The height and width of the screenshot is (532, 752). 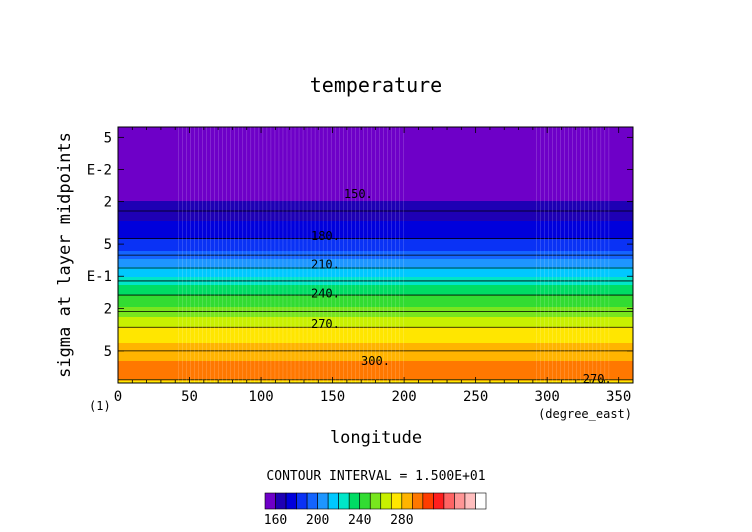 What do you see at coordinates (100, 406) in the screenshot?
I see `y-corner-label: (1)` at bounding box center [100, 406].